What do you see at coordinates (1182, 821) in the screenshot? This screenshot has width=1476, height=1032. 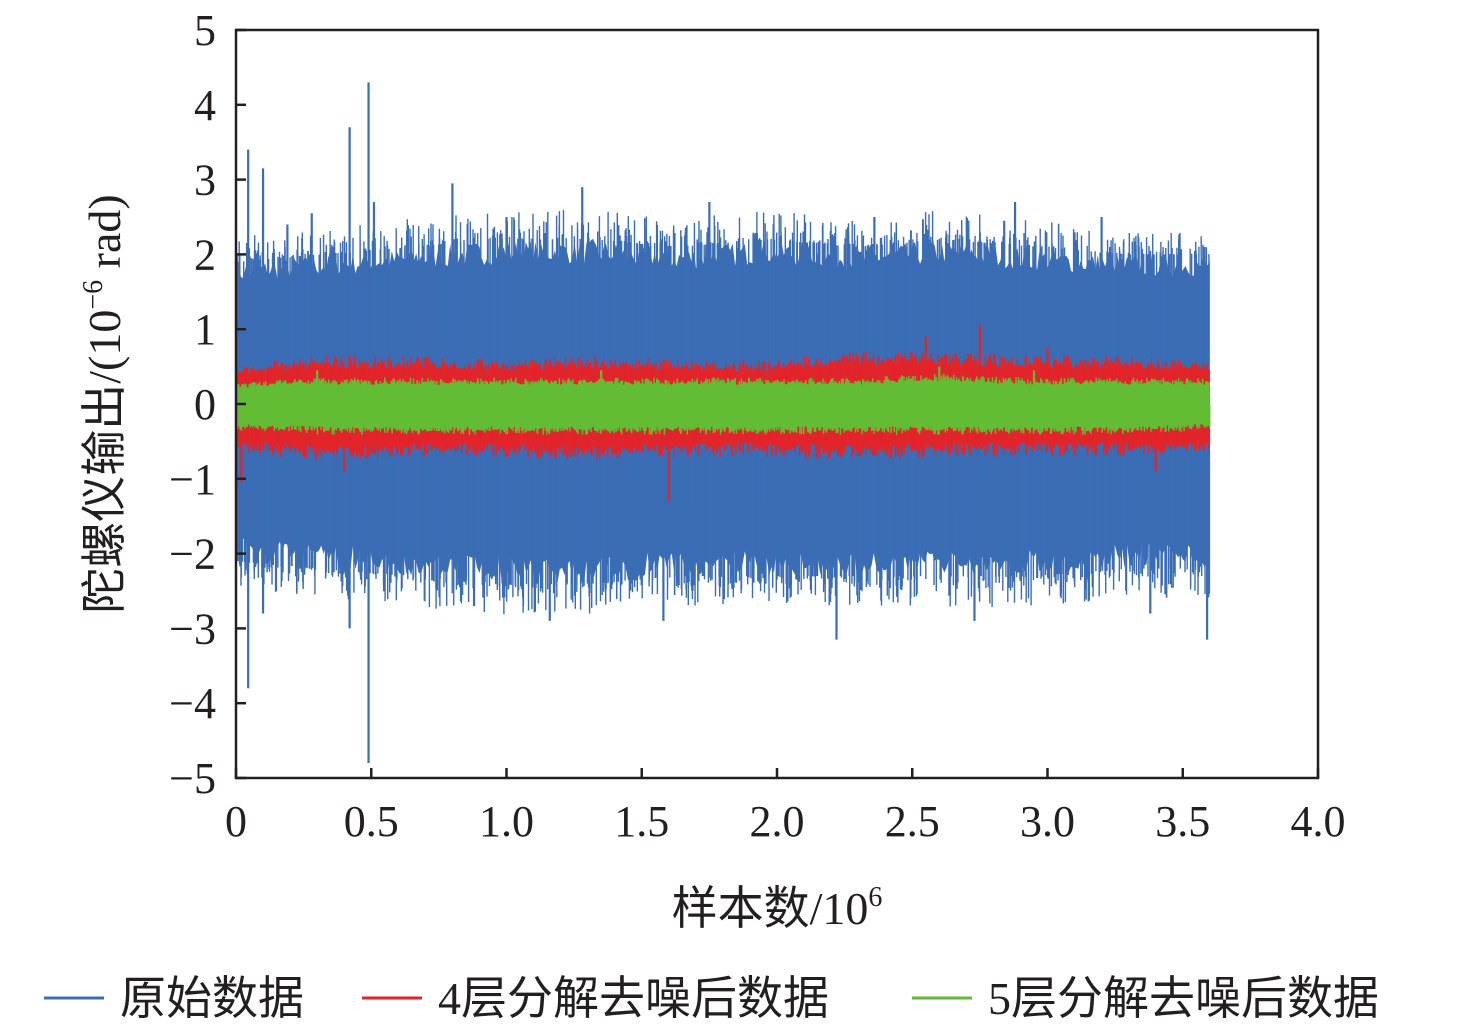 I see `x-tick-label: 3.5` at bounding box center [1182, 821].